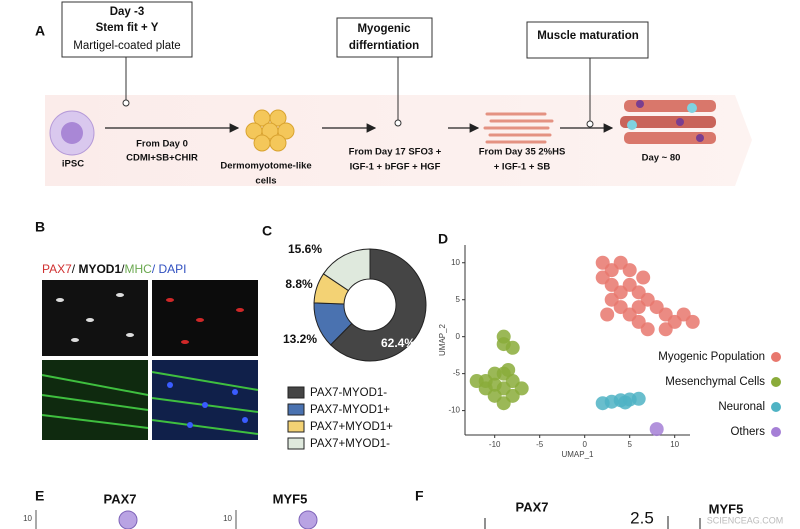 This screenshot has height=529, width=800. I want to click on step-text: iPSC, so click(73, 164).